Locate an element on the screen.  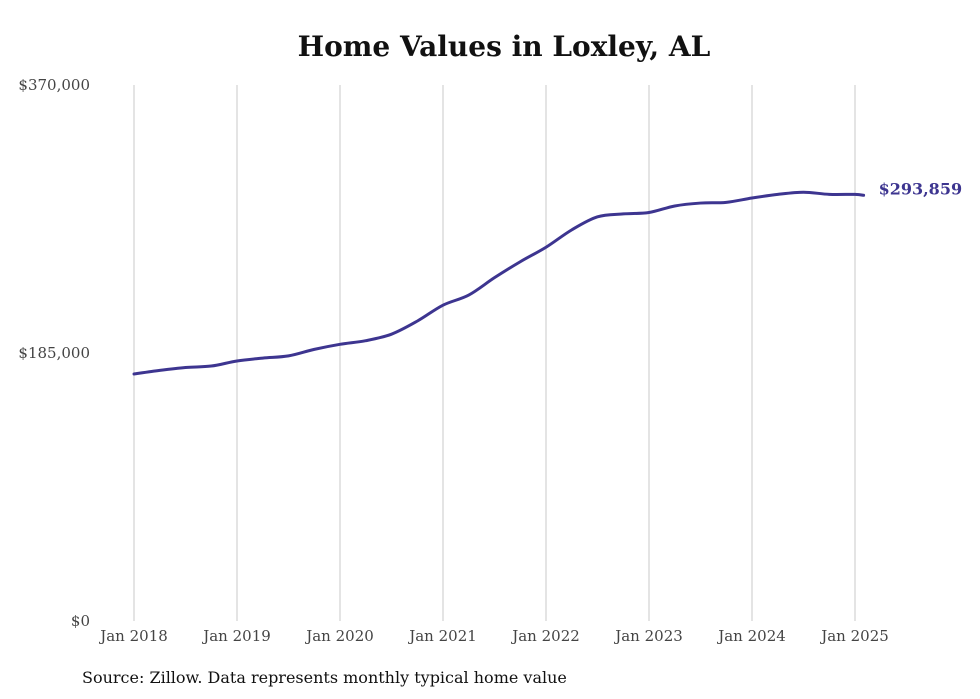
x-tick-label: Jan 2019 is located at coordinates (236, 636).